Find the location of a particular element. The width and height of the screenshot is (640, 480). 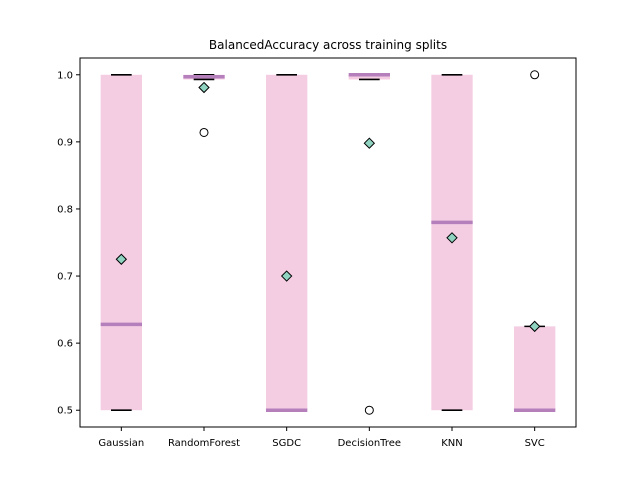

x-tick-label: DecisionTree is located at coordinates (369, 443).